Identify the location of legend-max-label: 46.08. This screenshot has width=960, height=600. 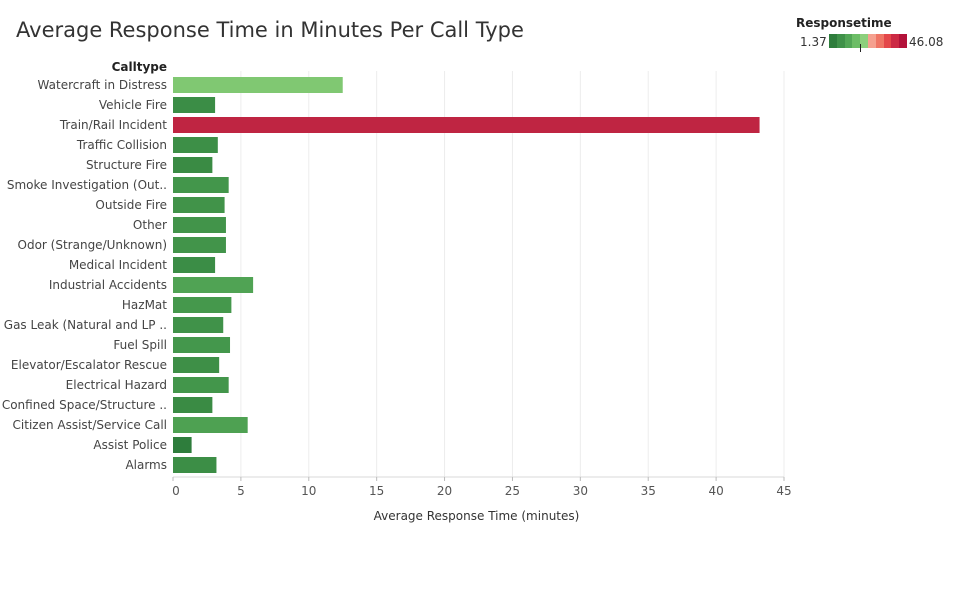
(926, 42).